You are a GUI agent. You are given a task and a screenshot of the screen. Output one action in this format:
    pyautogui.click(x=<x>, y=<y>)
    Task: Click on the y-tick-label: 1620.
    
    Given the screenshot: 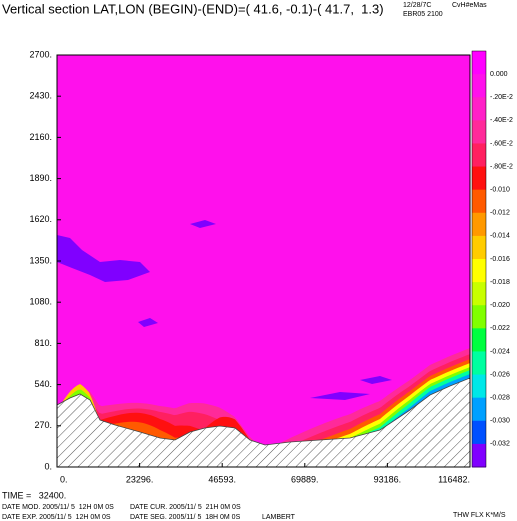 What is the action you would take?
    pyautogui.click(x=40, y=219)
    